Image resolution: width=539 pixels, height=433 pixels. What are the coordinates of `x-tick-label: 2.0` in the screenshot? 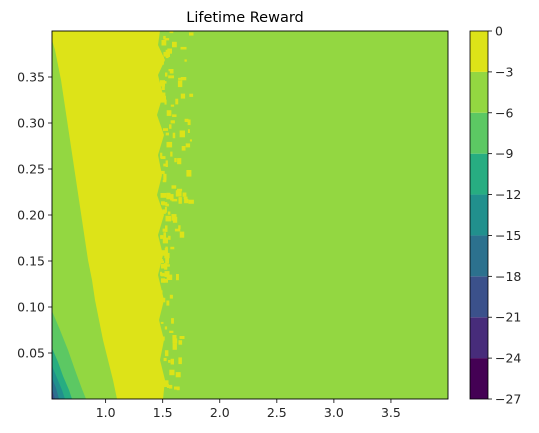 It's located at (220, 412).